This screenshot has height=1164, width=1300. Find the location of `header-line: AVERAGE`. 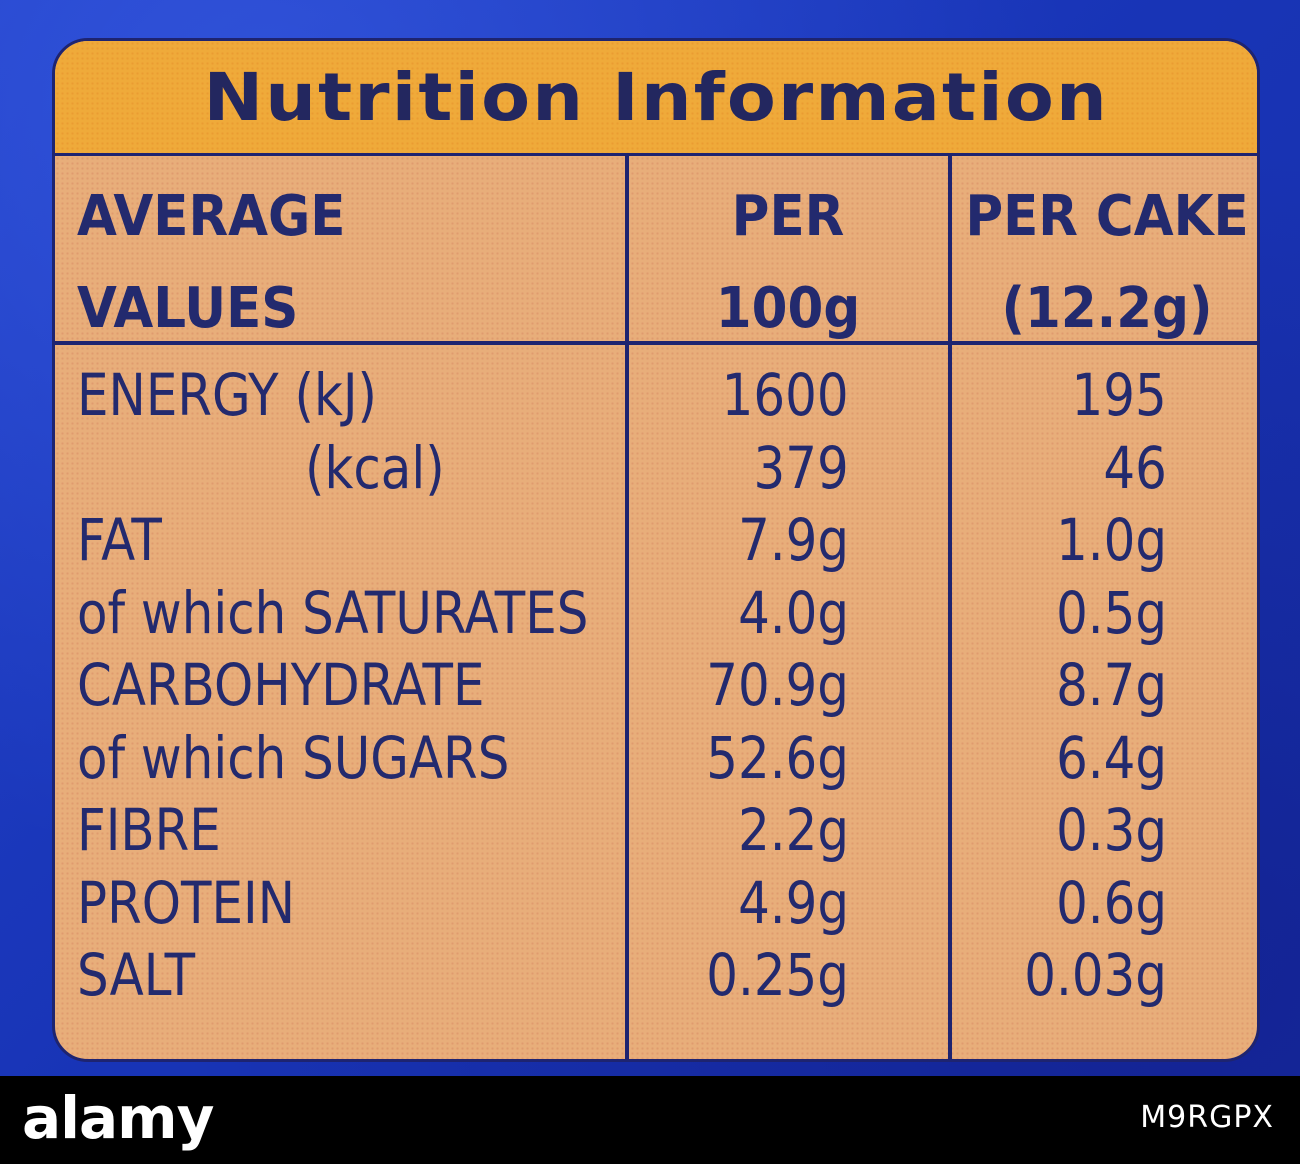

header-line: AVERAGE is located at coordinates (211, 216).